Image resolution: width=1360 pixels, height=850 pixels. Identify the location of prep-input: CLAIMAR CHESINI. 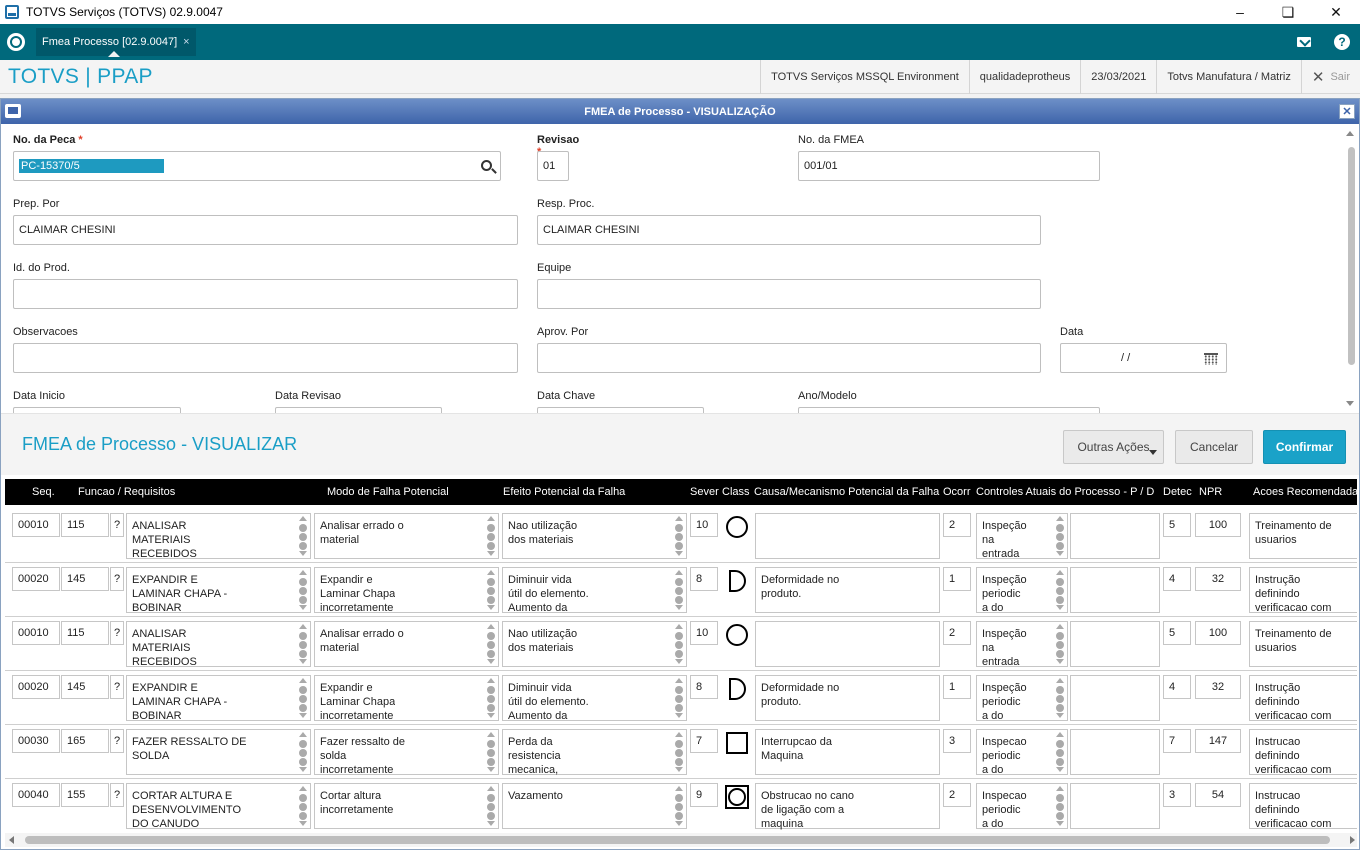
(265, 230).